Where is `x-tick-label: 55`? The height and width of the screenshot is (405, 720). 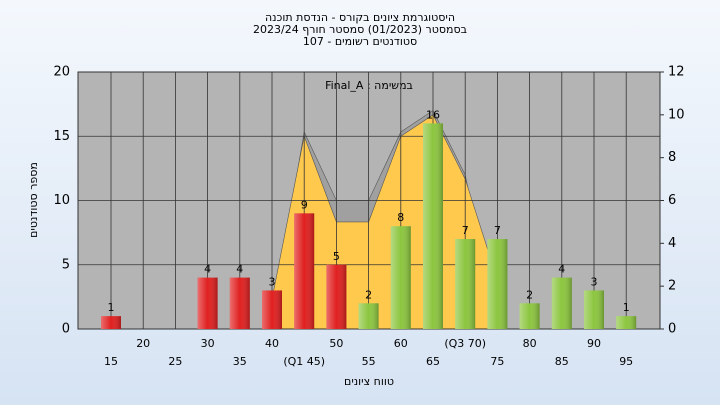
x-tick-label: 55 is located at coordinates (369, 361).